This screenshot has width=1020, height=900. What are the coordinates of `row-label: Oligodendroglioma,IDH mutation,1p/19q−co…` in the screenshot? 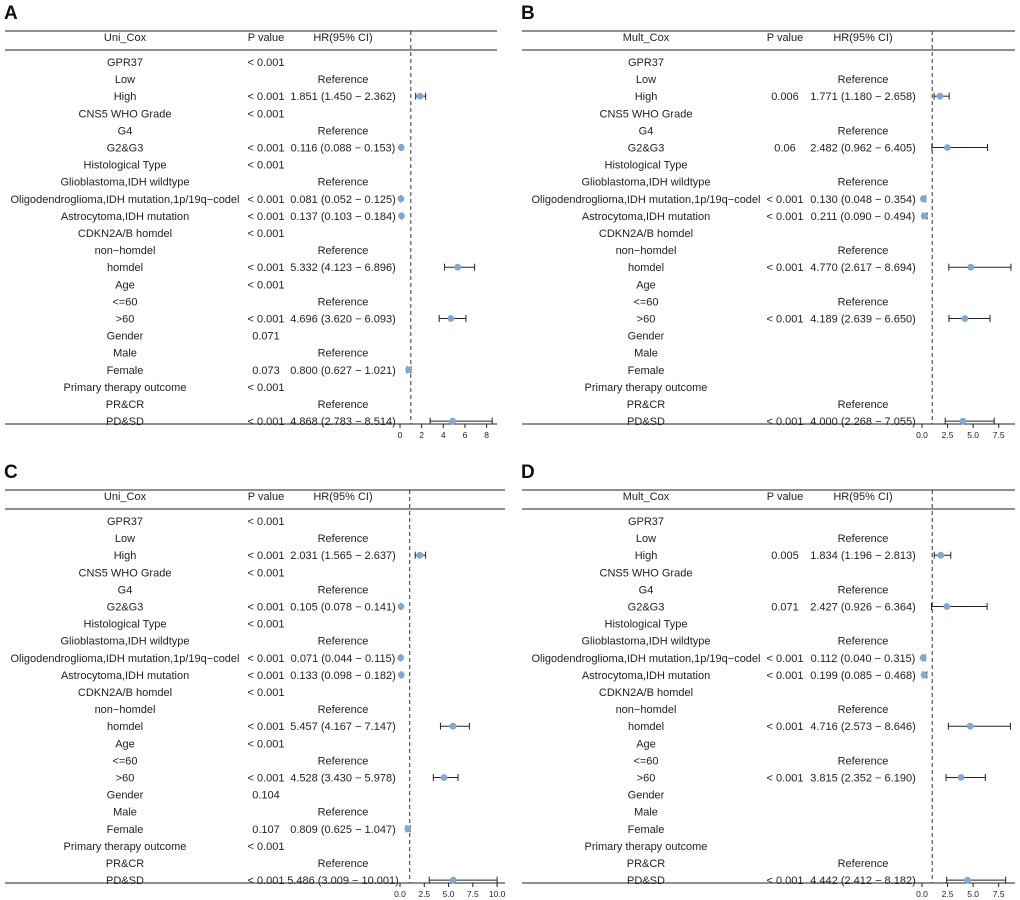 It's located at (124, 200).